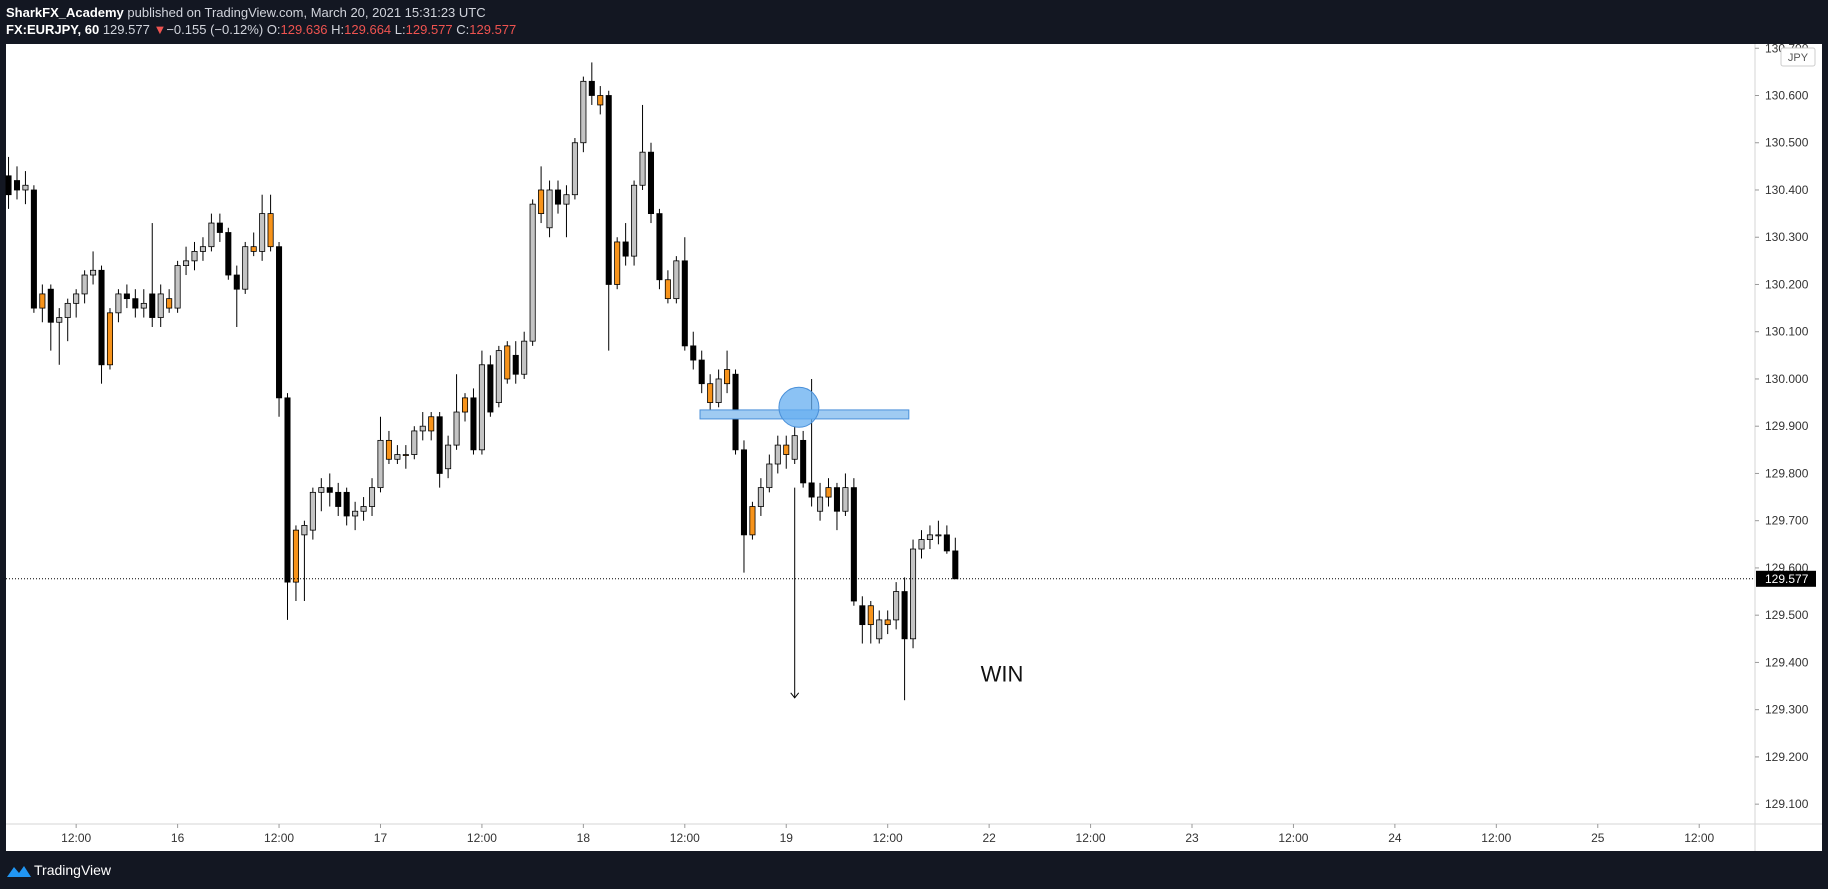 This screenshot has height=889, width=1828. I want to click on author: SharkFX_Academy, so click(65, 12).